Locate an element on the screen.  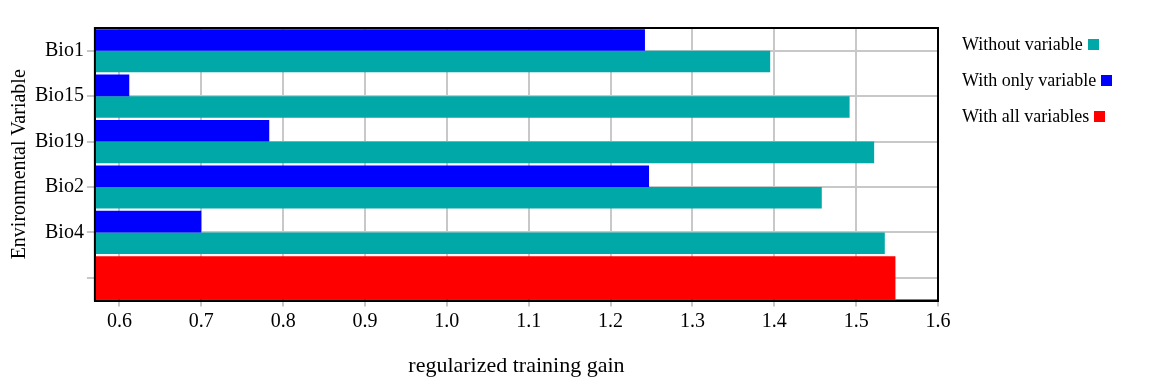
y-tick-label: Bio19 is located at coordinates (59, 139).